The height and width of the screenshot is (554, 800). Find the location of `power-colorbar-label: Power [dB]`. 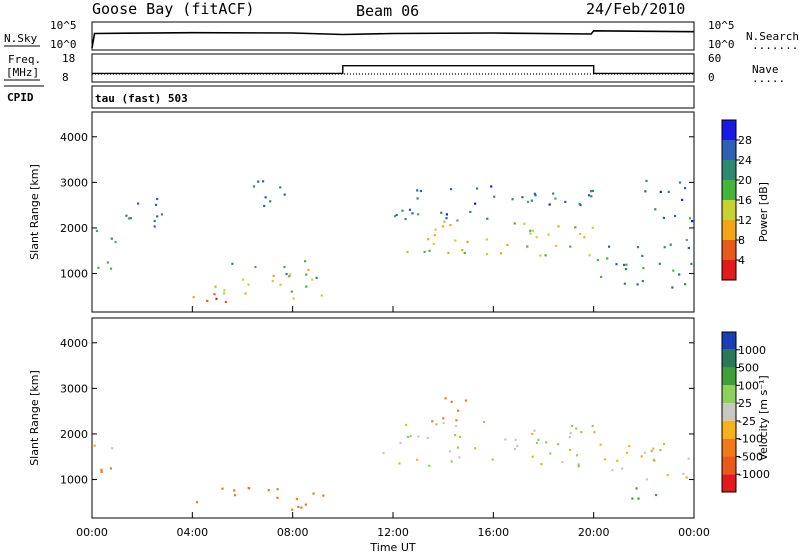

power-colorbar-label: Power [dB] is located at coordinates (763, 212).